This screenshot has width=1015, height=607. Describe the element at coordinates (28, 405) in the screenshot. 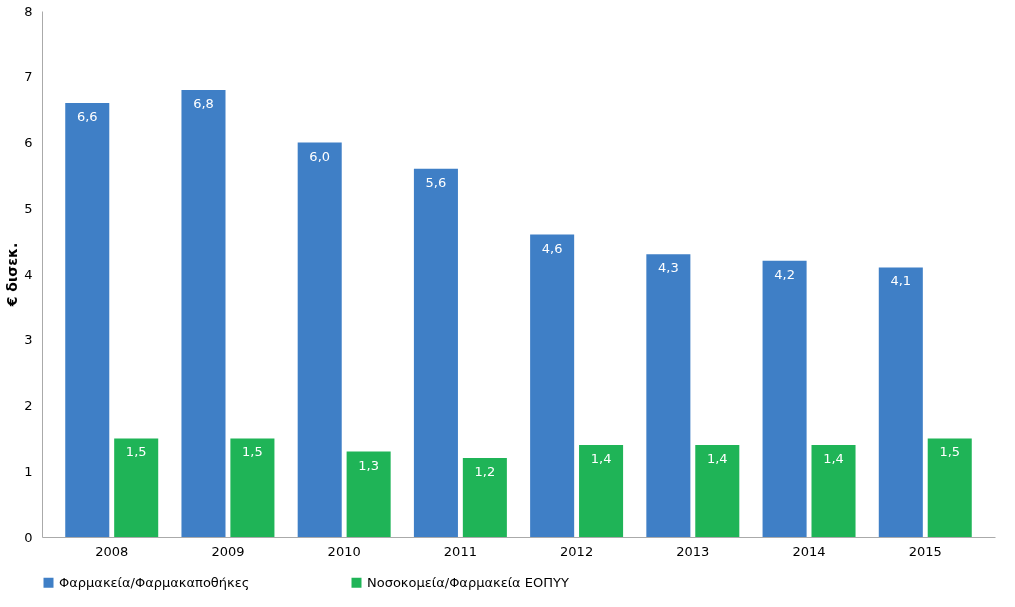

I see `y-tick-label: 2` at that location.